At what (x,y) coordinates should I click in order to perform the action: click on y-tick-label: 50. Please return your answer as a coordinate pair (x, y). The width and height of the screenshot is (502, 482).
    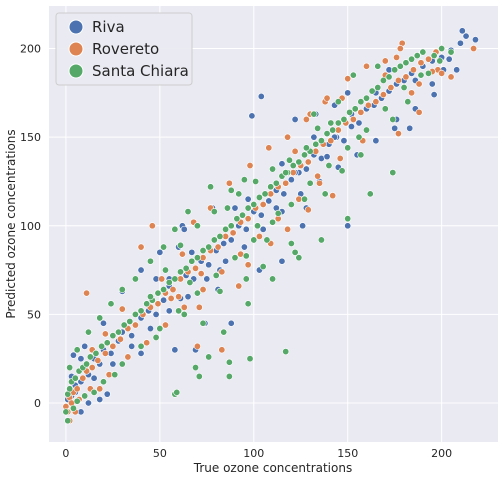
    Looking at the image, I should click on (34, 314).